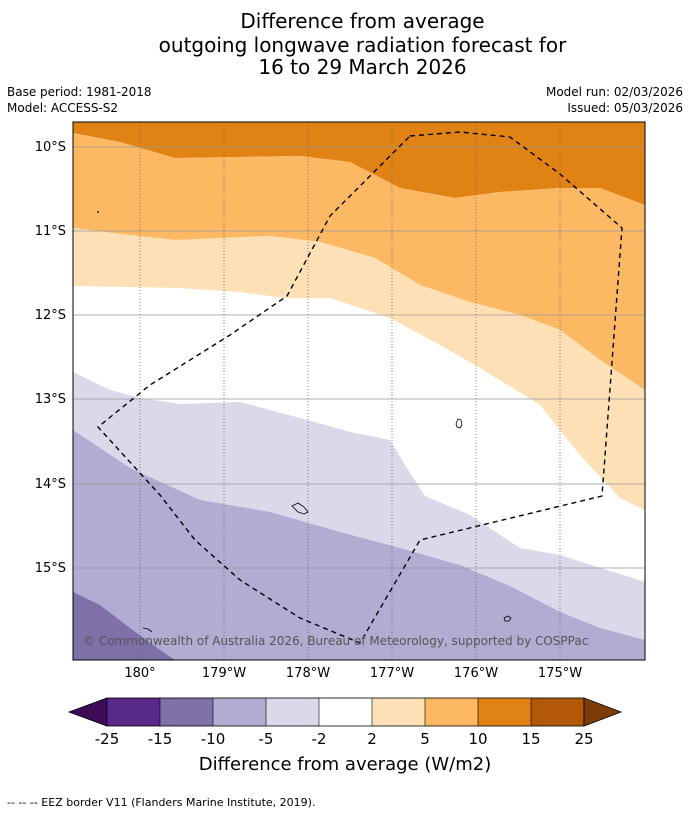 Image resolution: width=690 pixels, height=816 pixels. I want to click on colorbar-tick: -2, so click(319, 739).